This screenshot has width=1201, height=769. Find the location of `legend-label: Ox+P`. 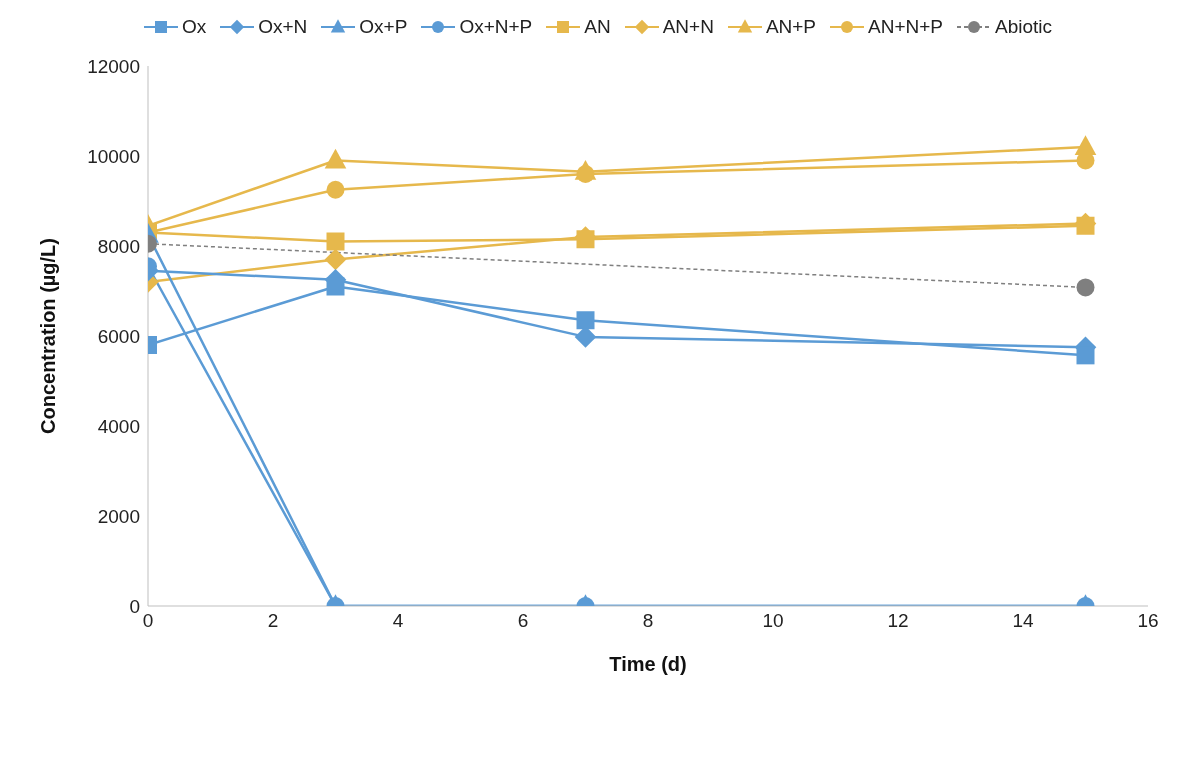

legend-label: Ox+P is located at coordinates (383, 27).